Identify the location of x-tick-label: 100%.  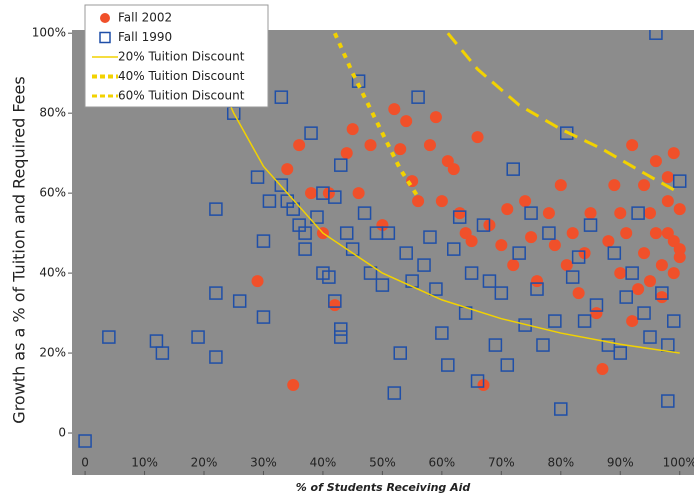
(678, 463).